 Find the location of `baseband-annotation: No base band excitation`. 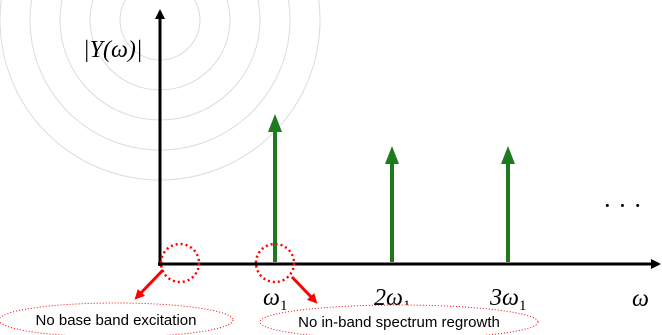

baseband-annotation: No base band excitation is located at coordinates (117, 318).